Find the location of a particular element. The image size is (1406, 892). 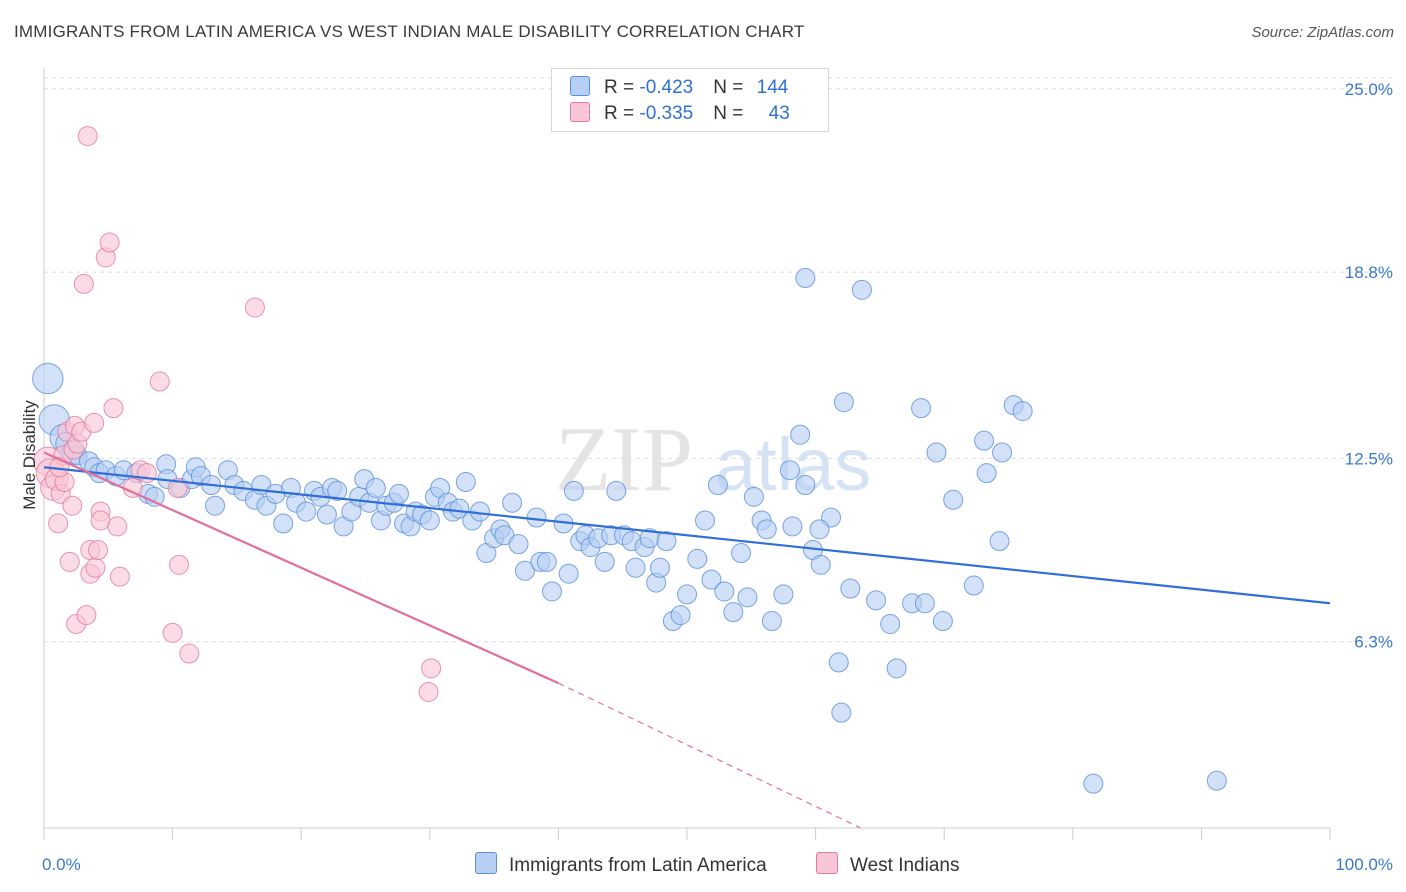

legend-item-latin-america: Immigrants from Latin America is located at coordinates (621, 864).